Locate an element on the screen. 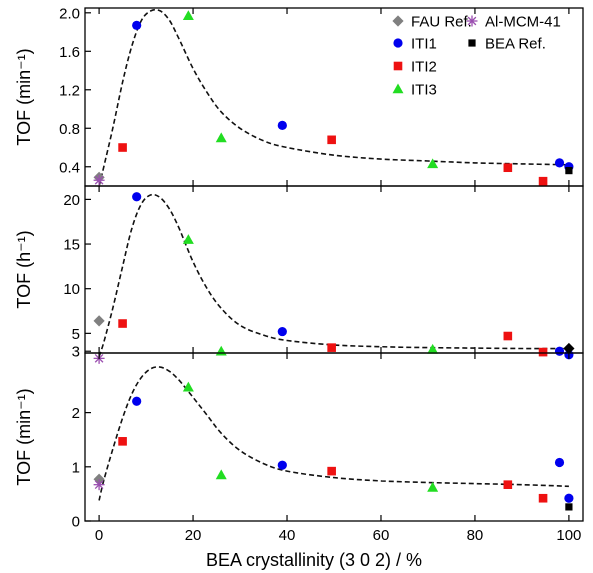 The width and height of the screenshot is (593, 573). legend-label: ITI2 is located at coordinates (424, 67).